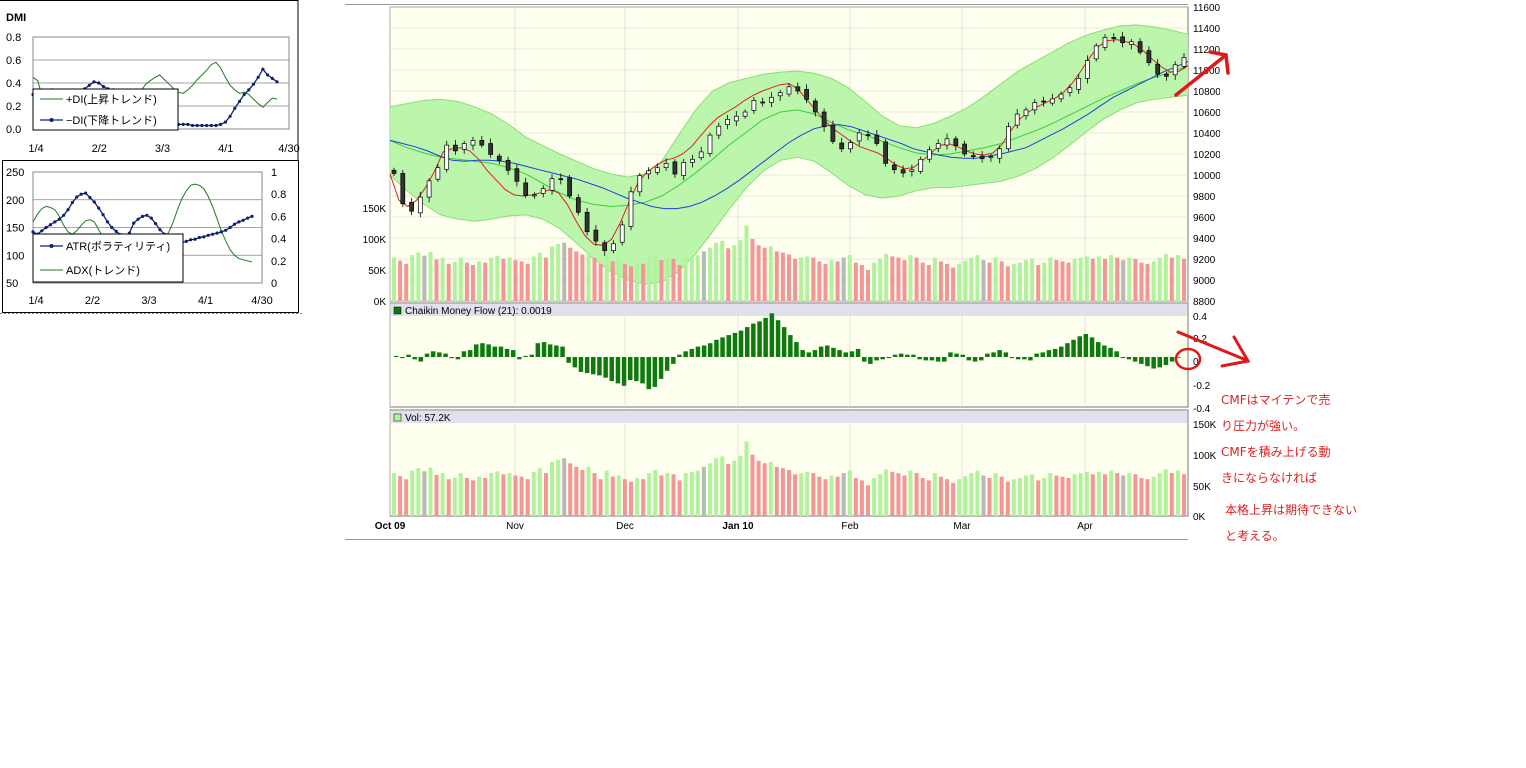 The height and width of the screenshot is (768, 1526). I want to click on annotation-arrows, so click(1212, 210).